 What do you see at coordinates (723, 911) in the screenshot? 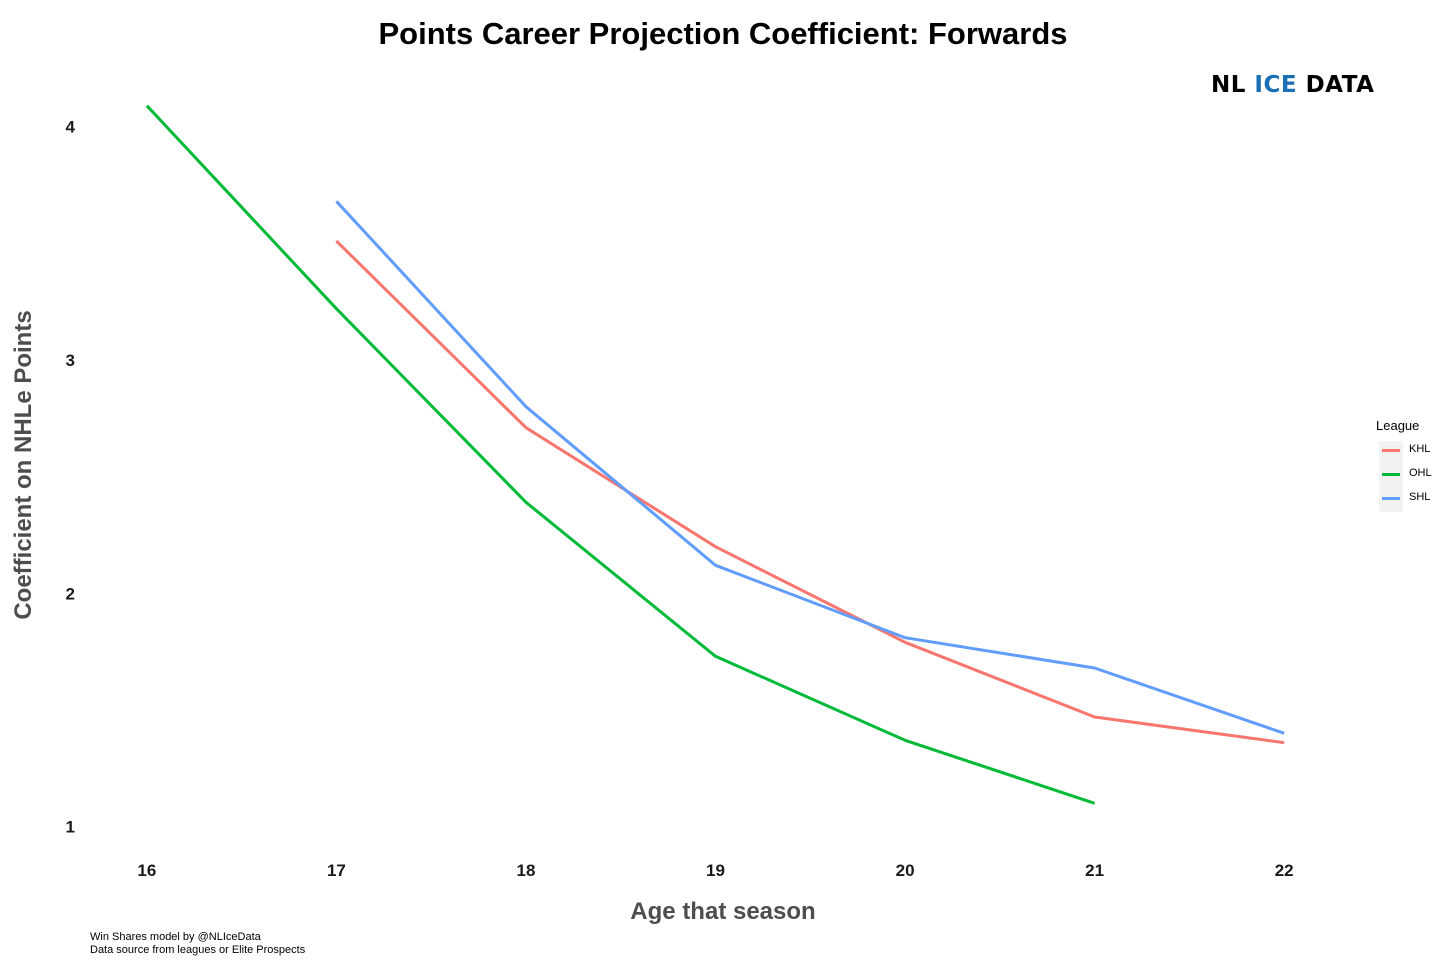
I see `x-axis-label: Age that season` at bounding box center [723, 911].